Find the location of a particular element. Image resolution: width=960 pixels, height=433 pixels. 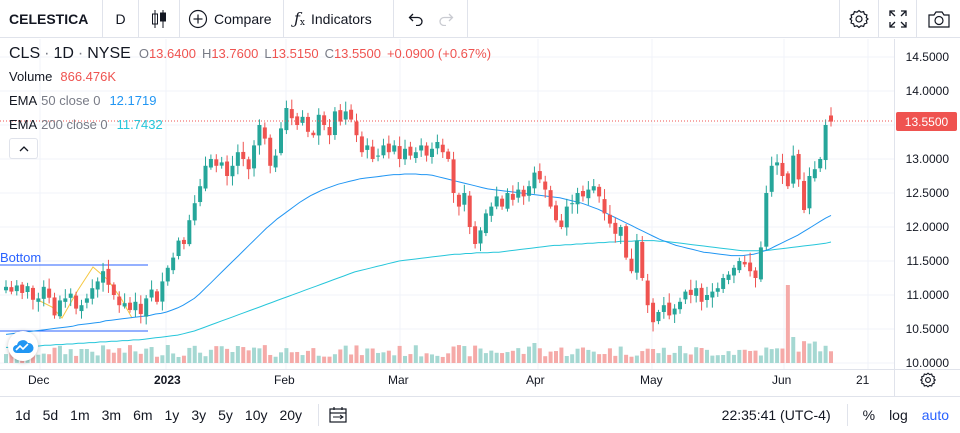

ema200-study-row: EMA 200 close 0 11.7432 is located at coordinates (250, 124).